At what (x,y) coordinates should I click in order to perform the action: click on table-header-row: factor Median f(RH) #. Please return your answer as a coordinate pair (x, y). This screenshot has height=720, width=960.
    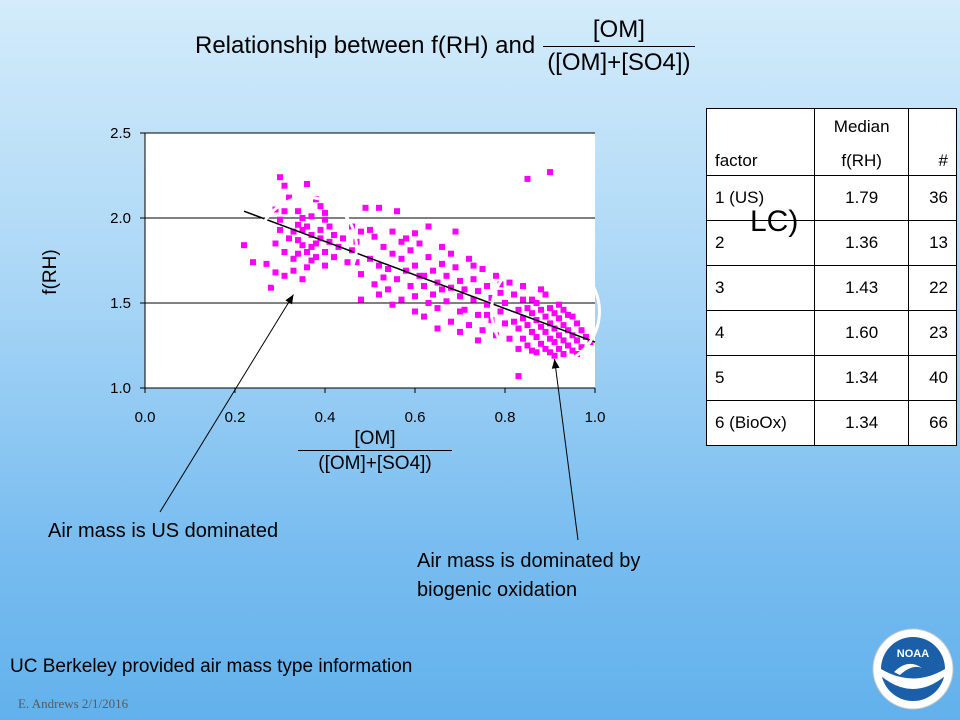
    Looking at the image, I should click on (831, 142).